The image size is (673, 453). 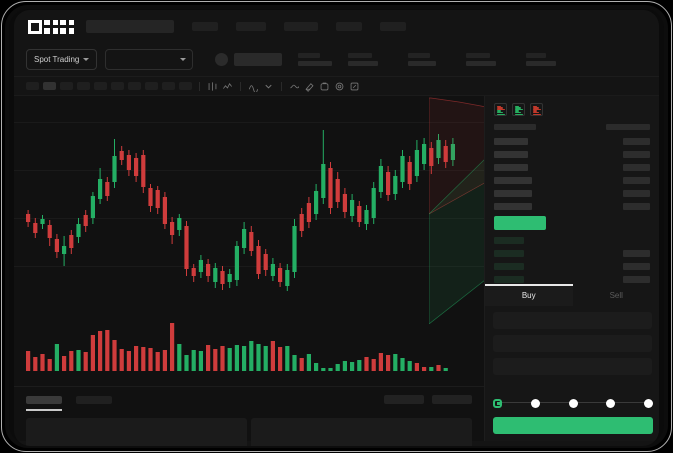 I want to click on order-tab-buy: Buy, so click(x=529, y=295).